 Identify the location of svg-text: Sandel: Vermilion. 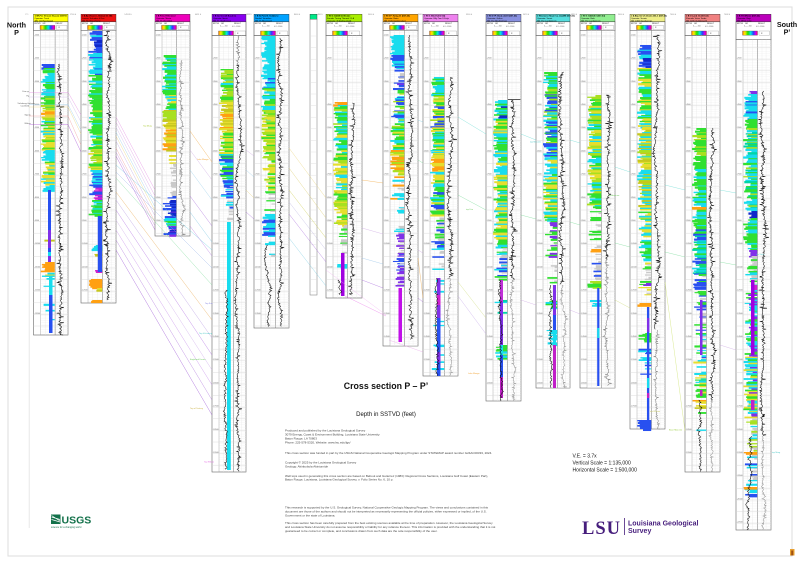
(263, 18).